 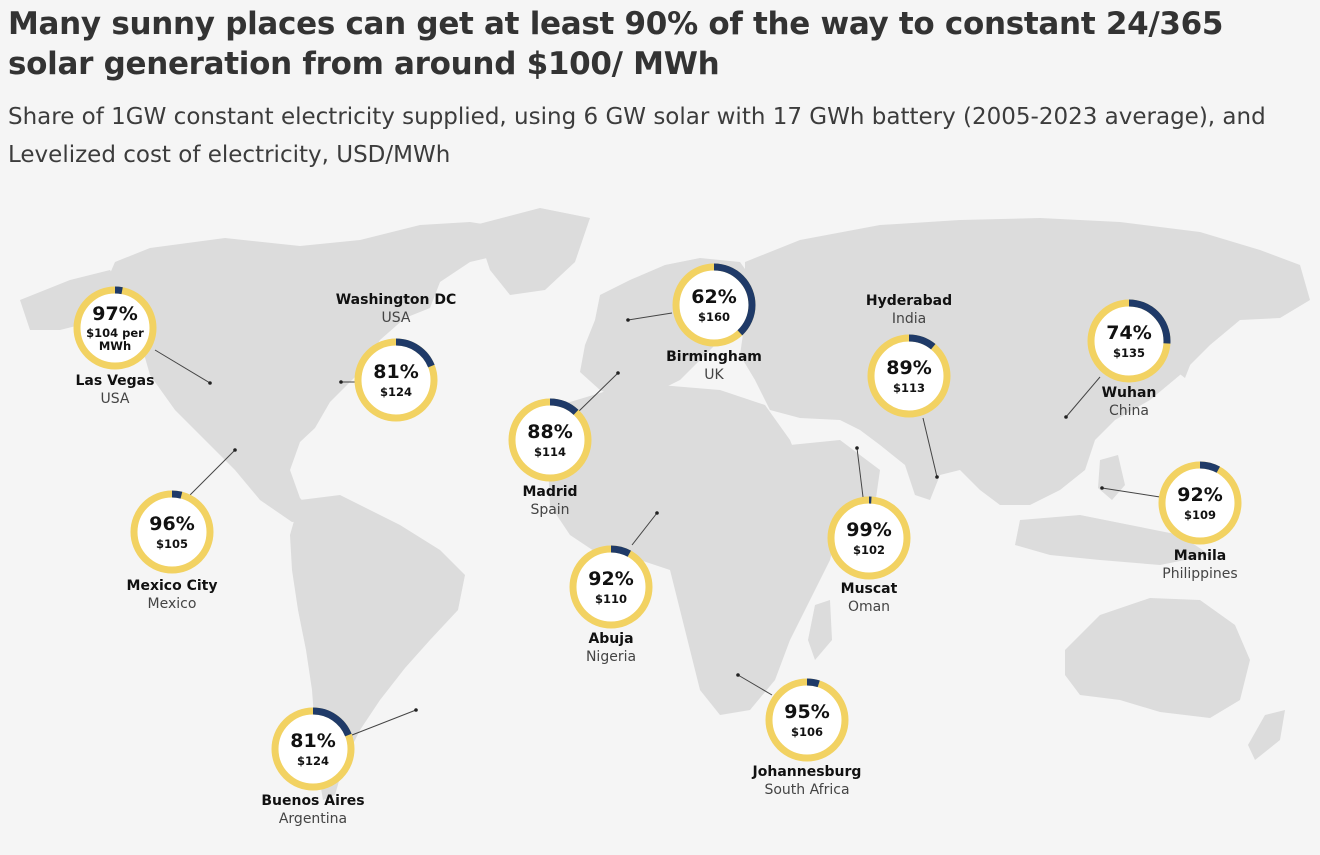 What do you see at coordinates (807, 772) in the screenshot?
I see `city-label: Johannesburg` at bounding box center [807, 772].